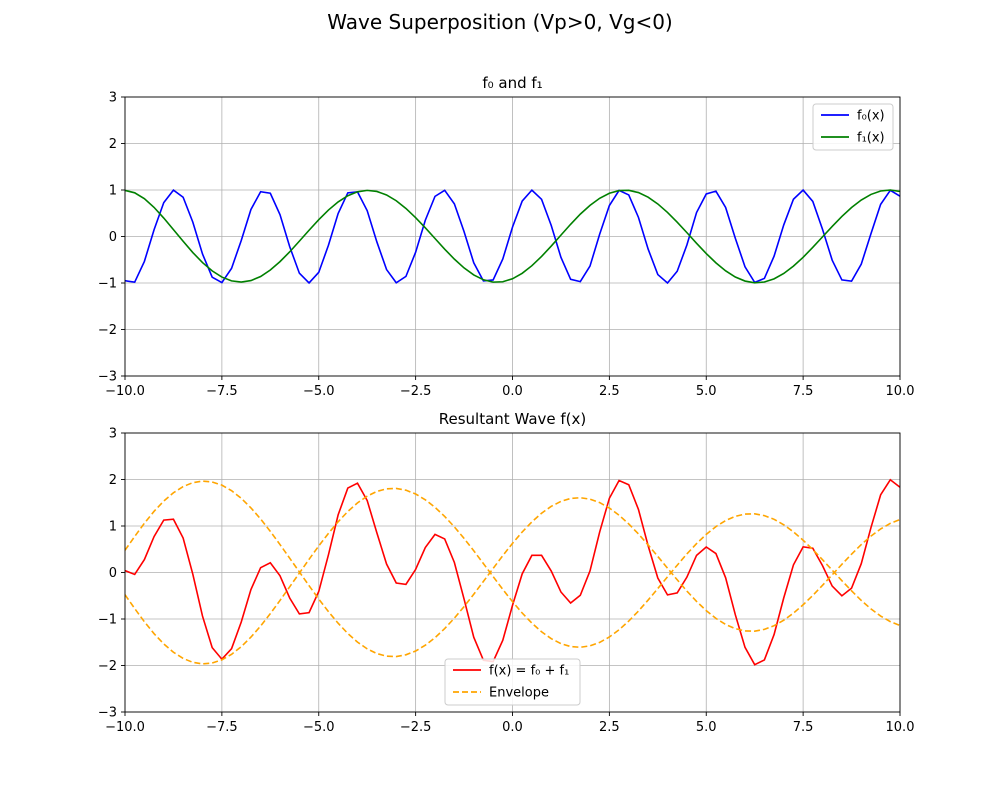 The width and height of the screenshot is (1000, 800). Describe the element at coordinates (513, 419) in the screenshot. I see `subplot-title: Resultant Wave f(x)` at that location.